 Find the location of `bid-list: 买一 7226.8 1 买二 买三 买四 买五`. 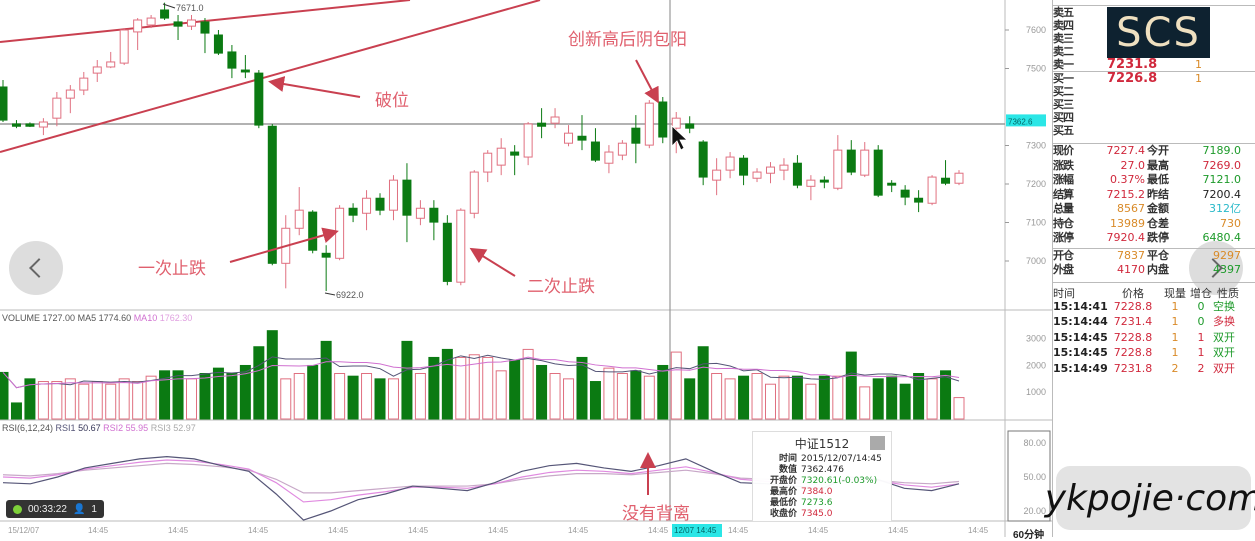

bid-list: 买一 7226.8 1 买二 买三 买四 买五 is located at coordinates (1154, 104).